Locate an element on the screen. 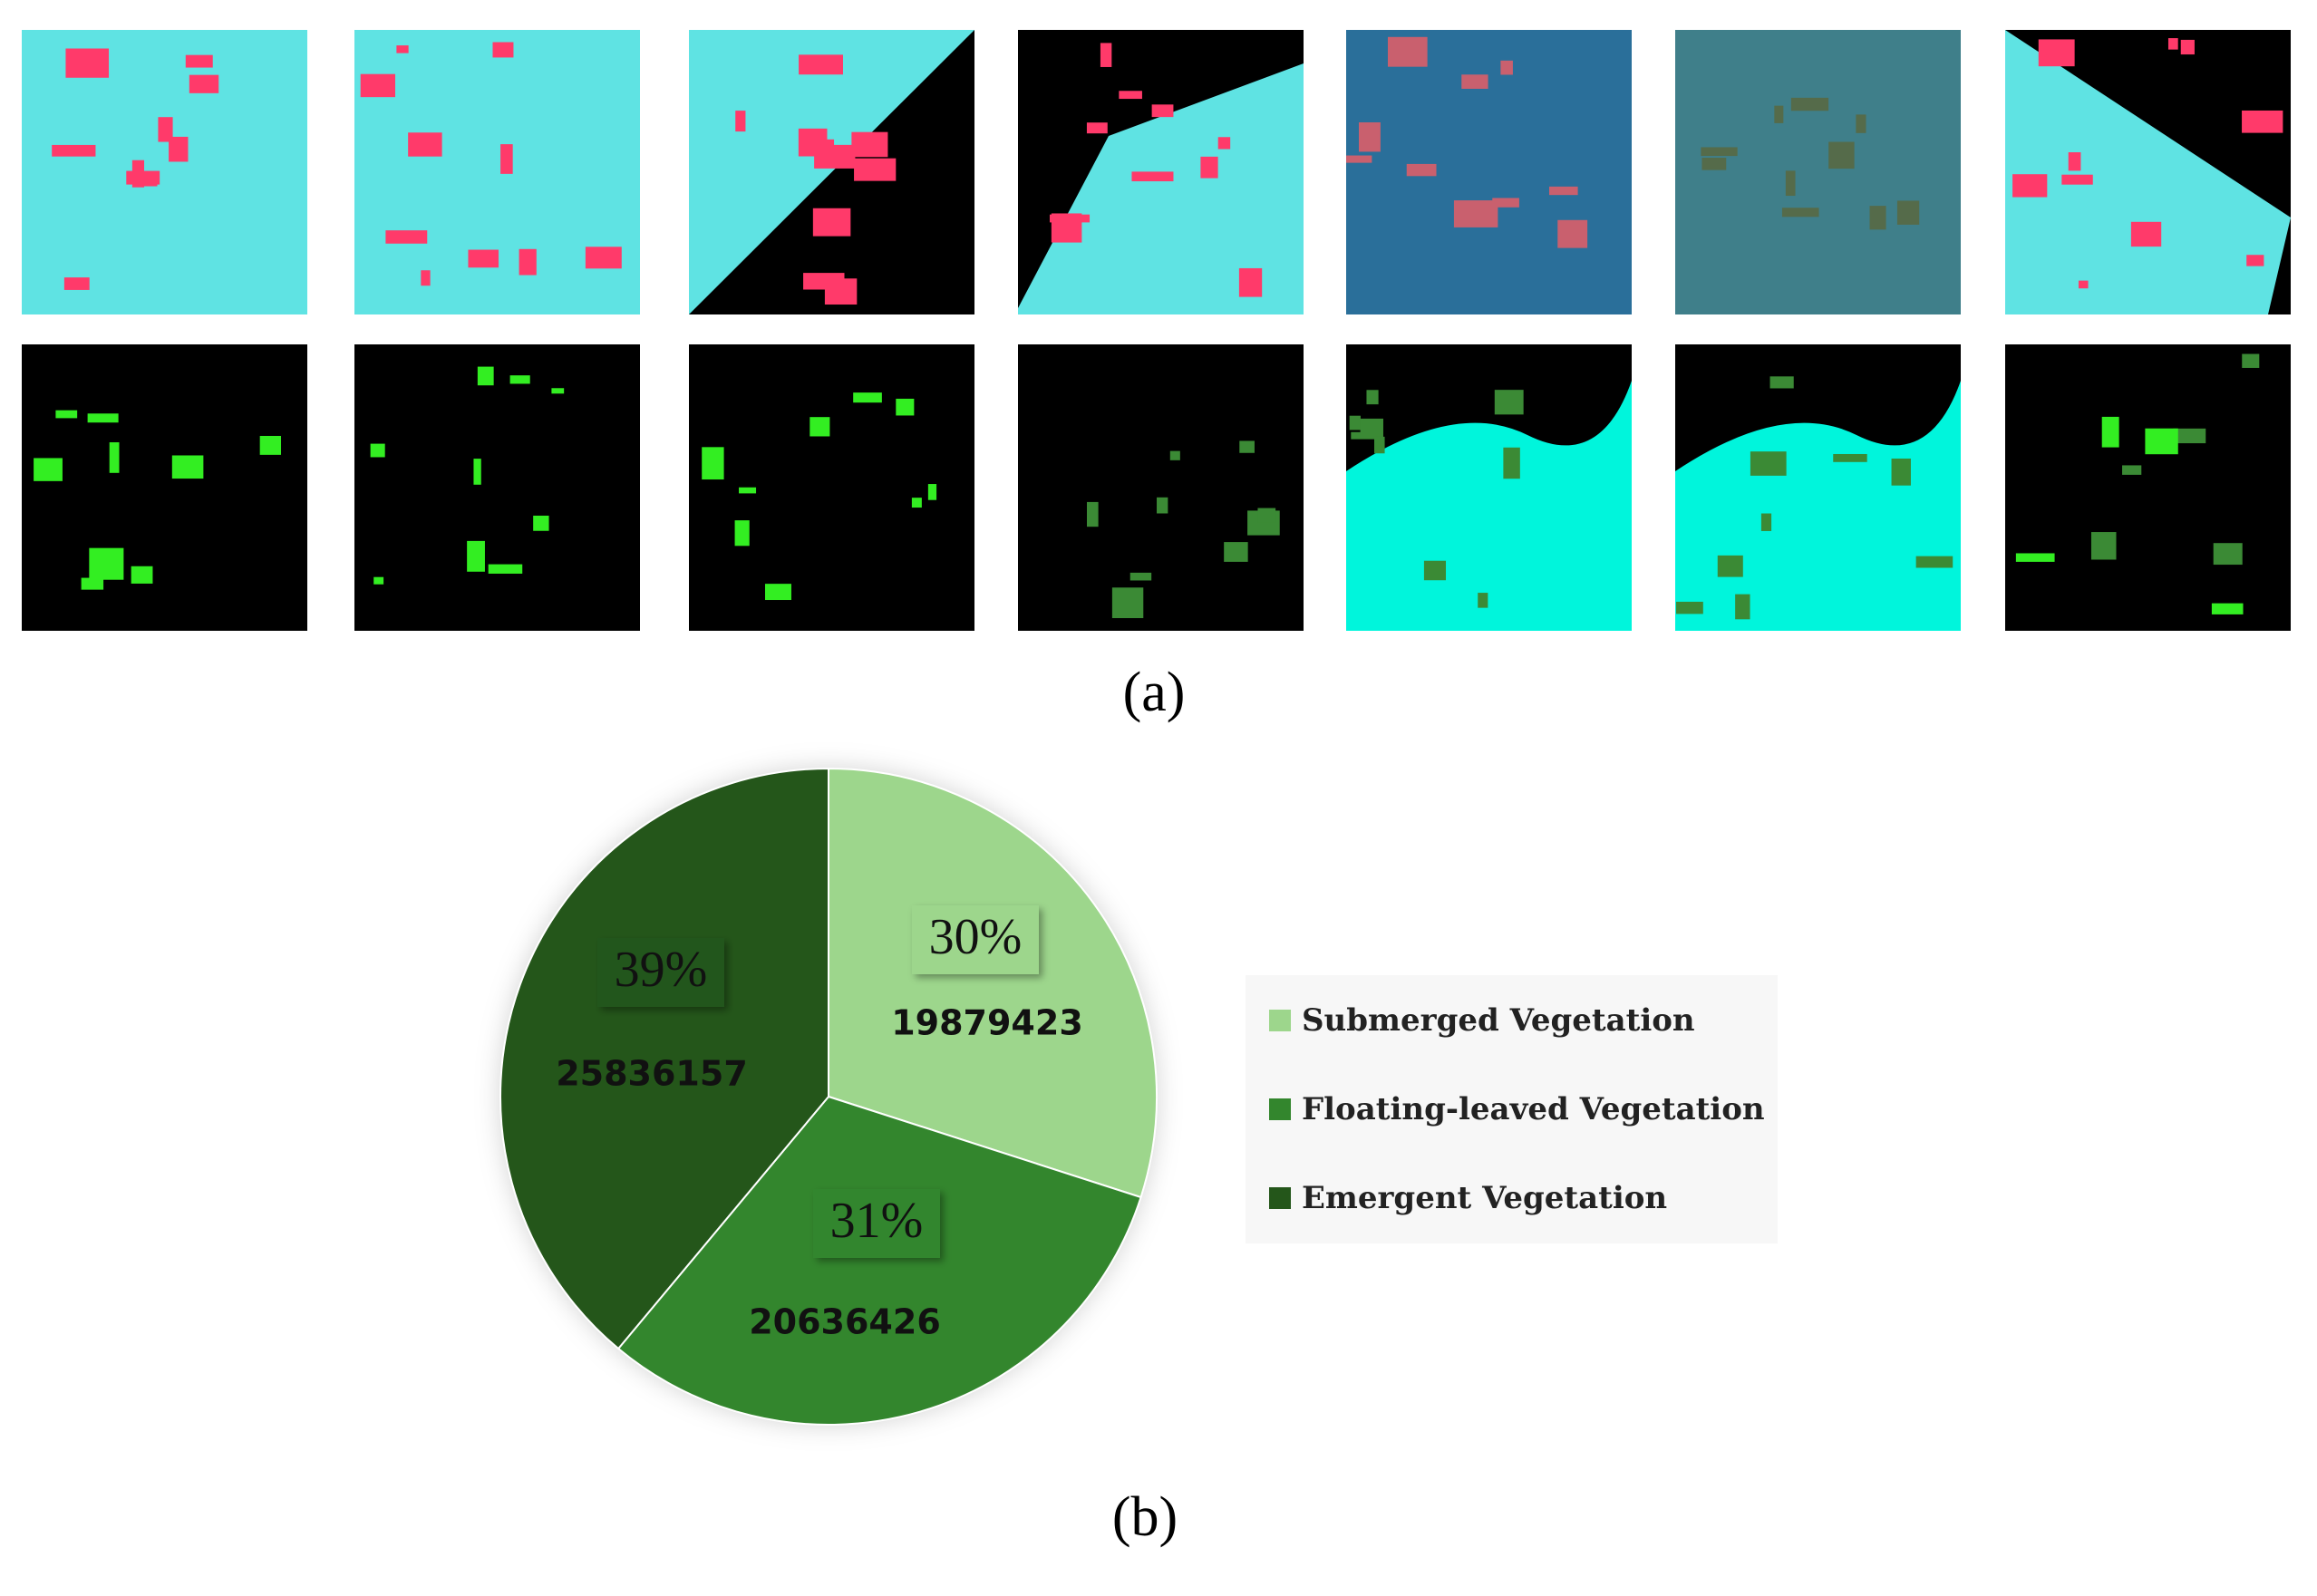 The image size is (2317, 1596). legend-label: Submerged Vegetation is located at coordinates (1499, 1020).